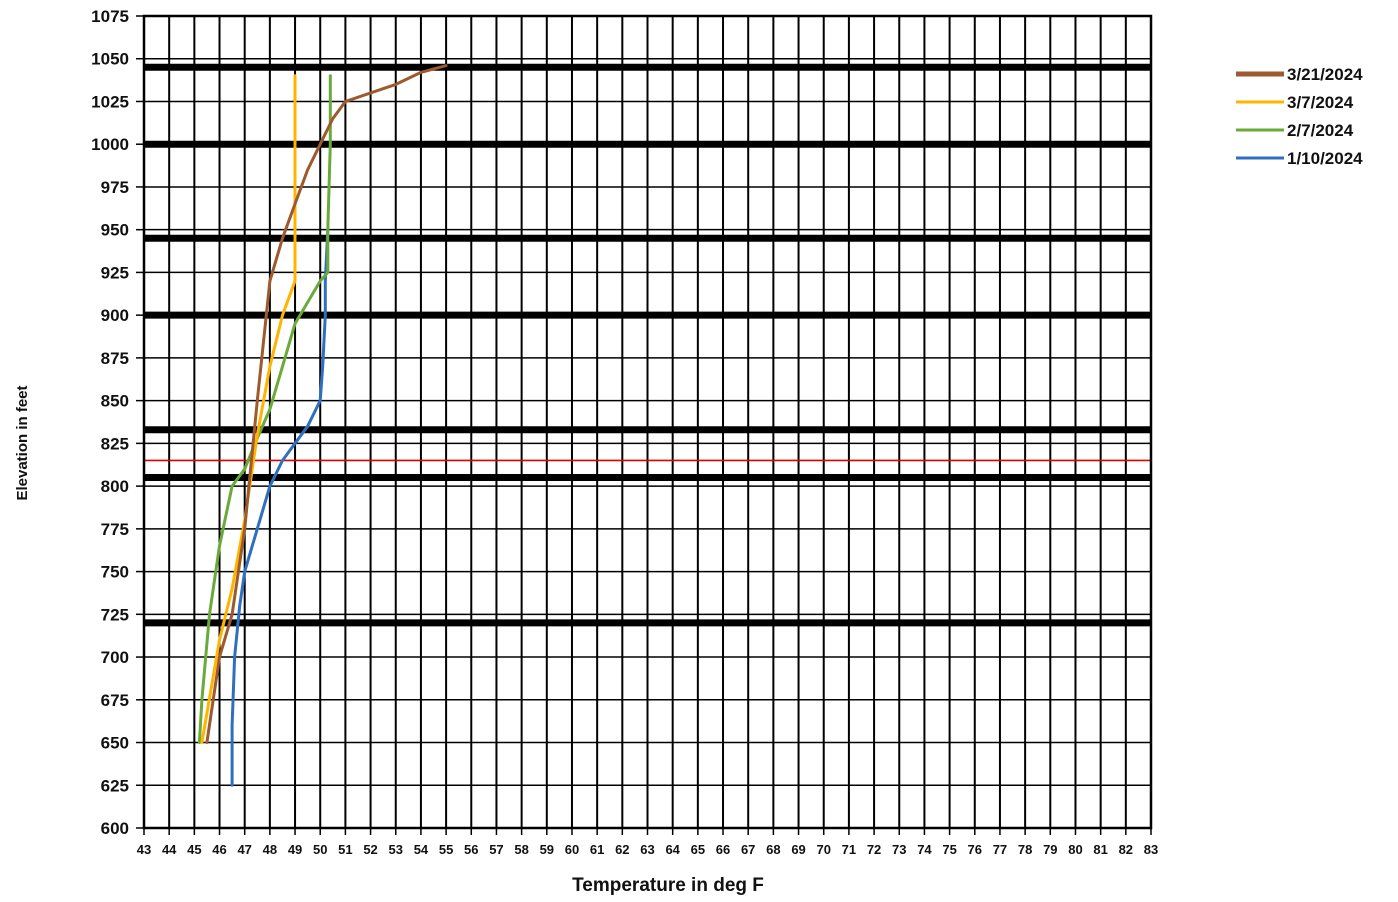  Describe the element at coordinates (547, 849) in the screenshot. I see `x-tick-label: 59` at that location.